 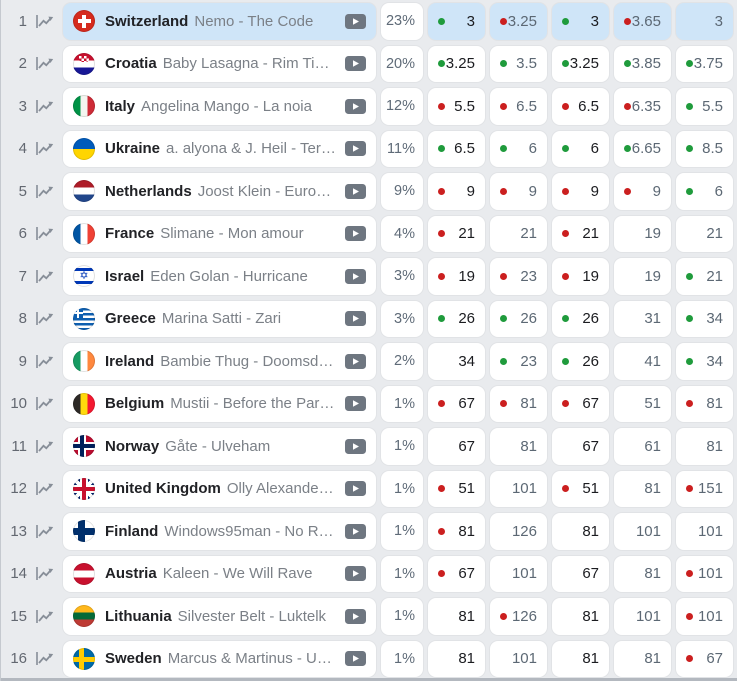 What do you see at coordinates (219, 446) in the screenshot?
I see `entry-card: Norway Gåte - Ulveham` at bounding box center [219, 446].